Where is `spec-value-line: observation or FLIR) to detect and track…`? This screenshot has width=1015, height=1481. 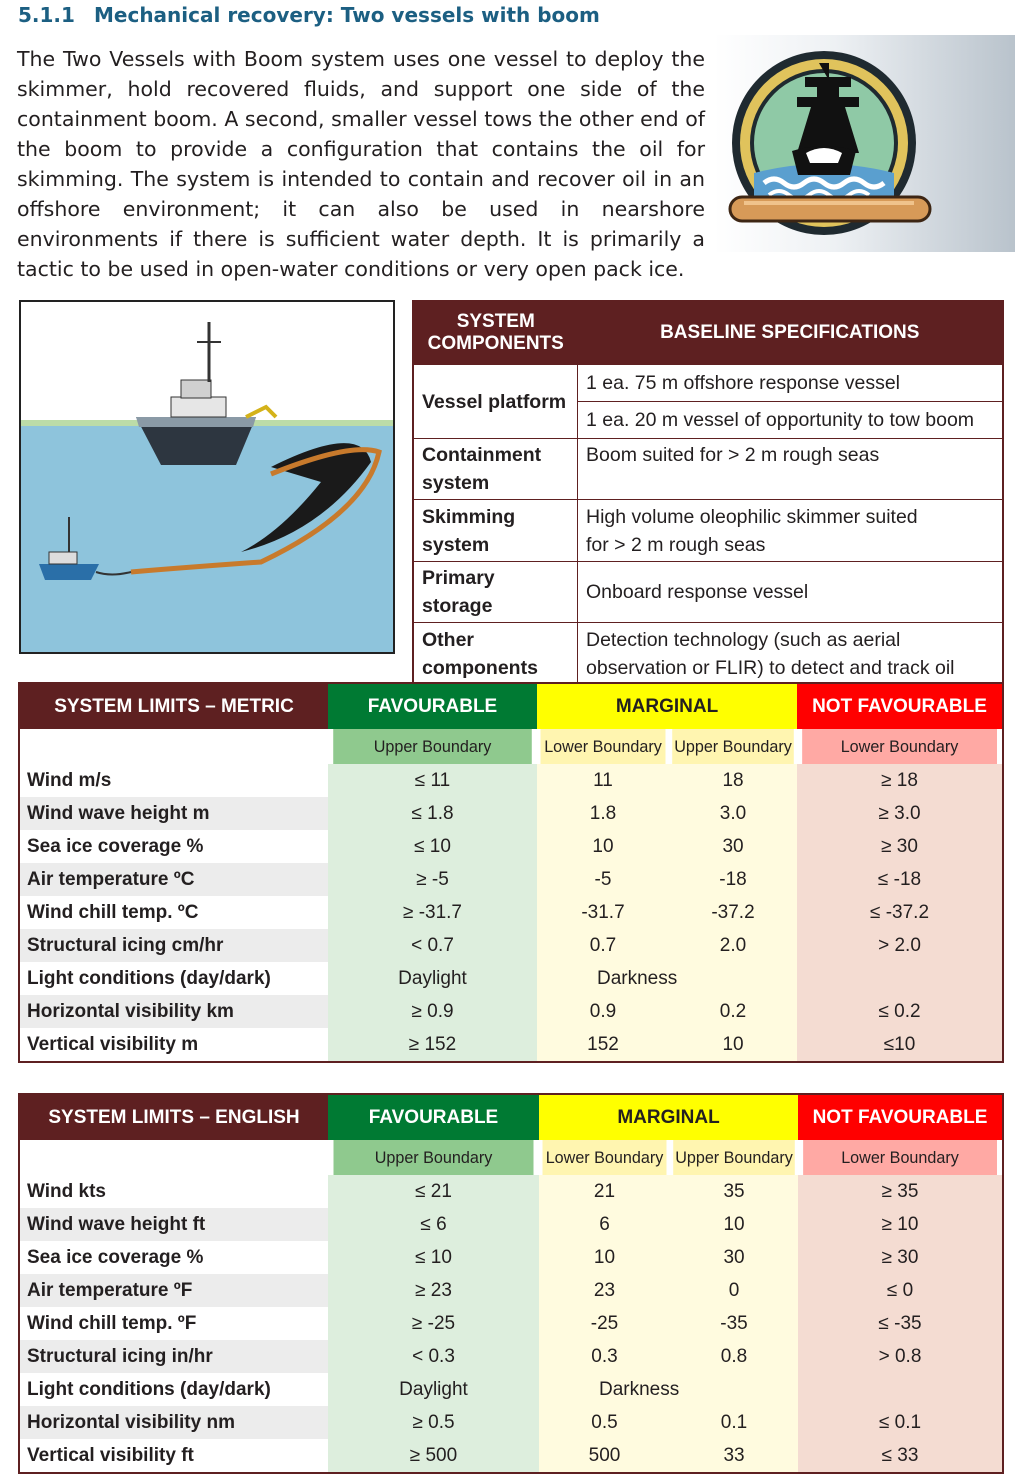
spec-value-line: observation or FLIR) to detect and track… is located at coordinates (770, 668).